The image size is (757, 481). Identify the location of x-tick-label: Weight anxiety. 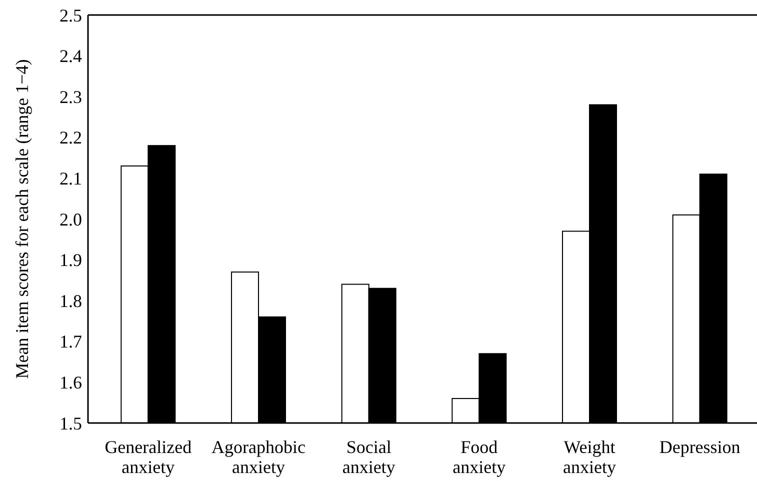
(589, 457).